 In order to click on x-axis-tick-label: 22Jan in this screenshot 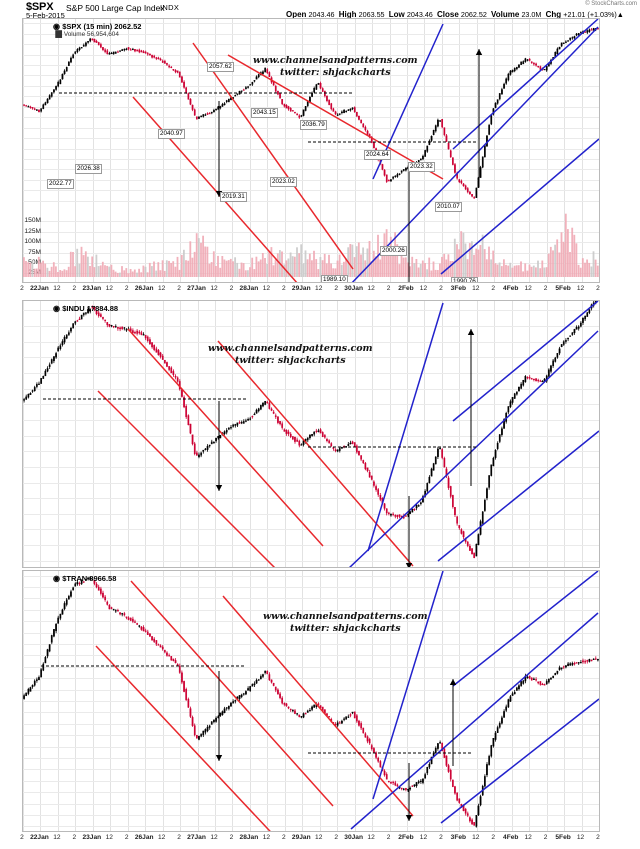, I will do `click(39, 288)`.